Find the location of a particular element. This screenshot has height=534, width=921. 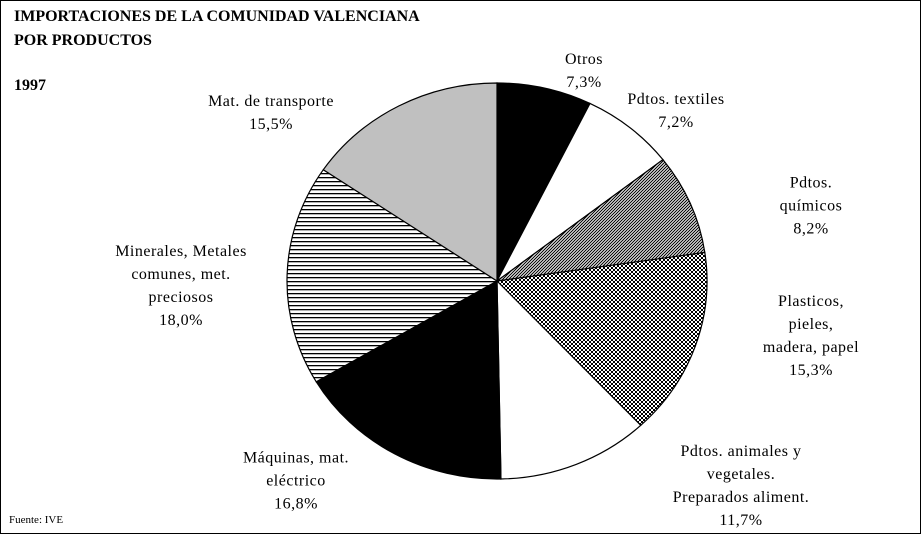

category-label: Otros is located at coordinates (584, 59).